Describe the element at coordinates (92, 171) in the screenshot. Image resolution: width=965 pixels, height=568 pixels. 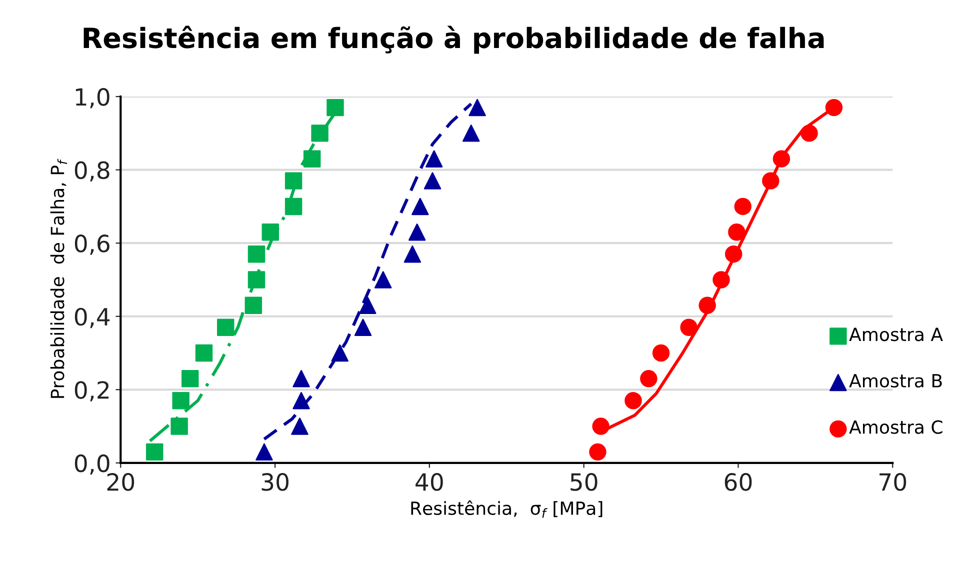
I see `y-tick-label: 0,8` at that location.